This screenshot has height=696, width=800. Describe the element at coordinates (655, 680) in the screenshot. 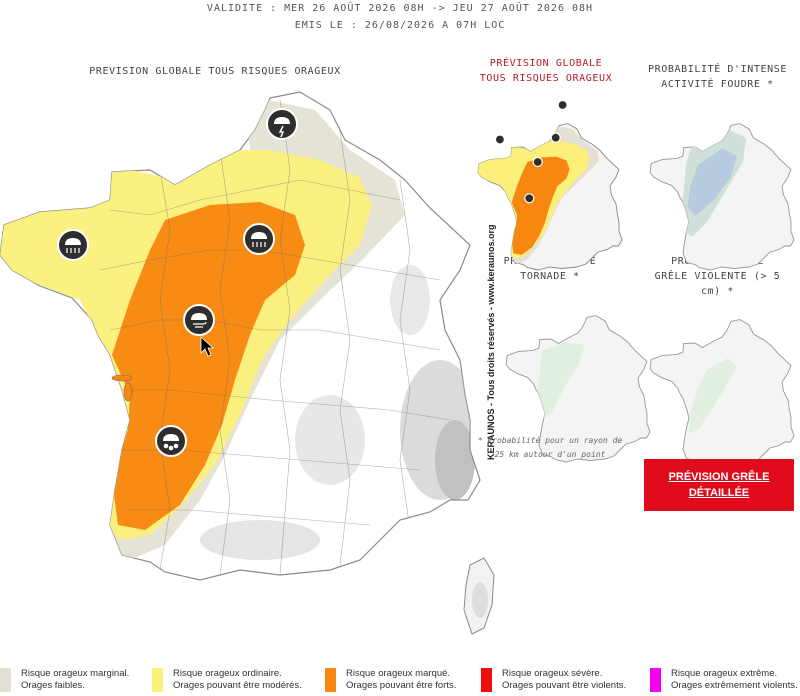

I see `legend-swatch-extreme` at that location.